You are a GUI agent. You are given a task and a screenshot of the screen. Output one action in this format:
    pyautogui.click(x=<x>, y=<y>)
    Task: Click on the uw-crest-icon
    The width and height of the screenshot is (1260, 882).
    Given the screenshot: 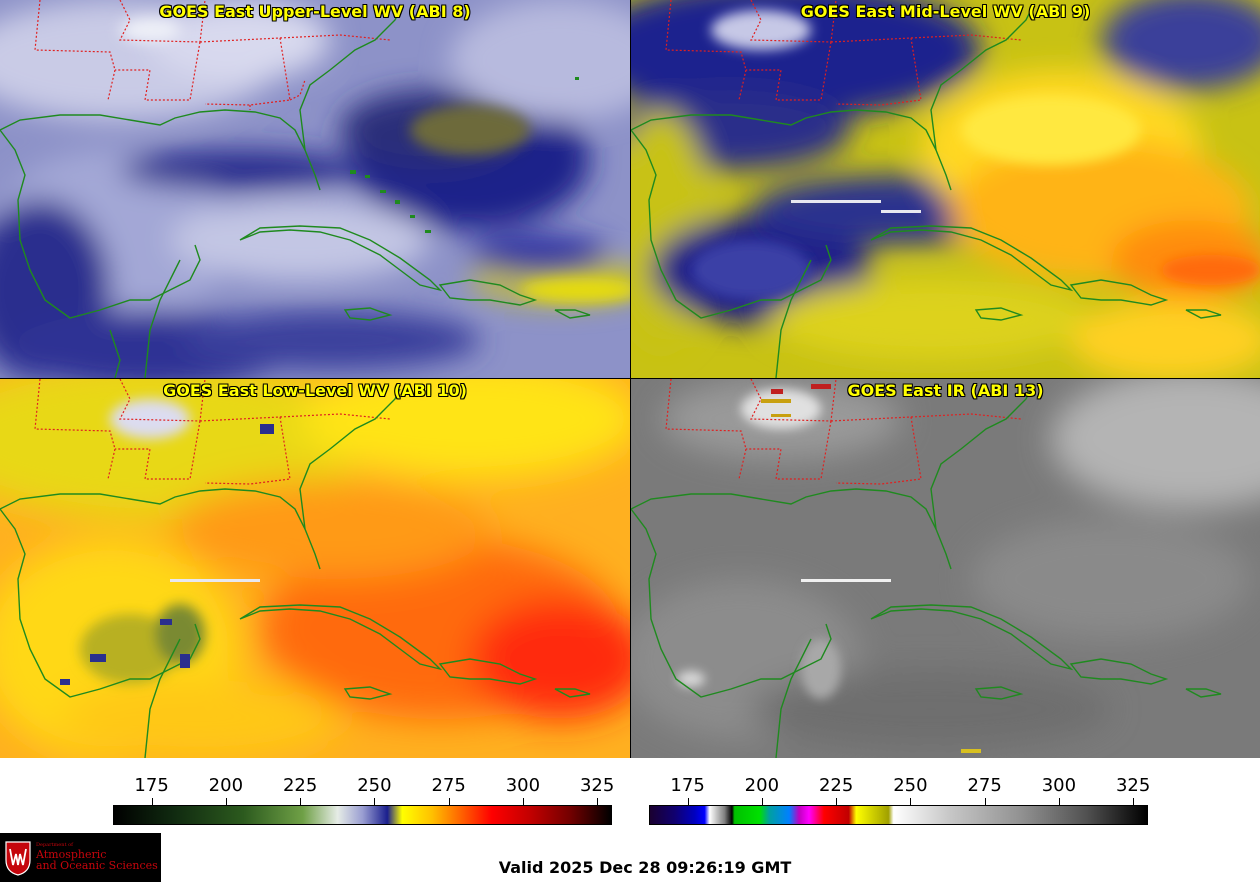 What is the action you would take?
    pyautogui.click(x=18, y=858)
    